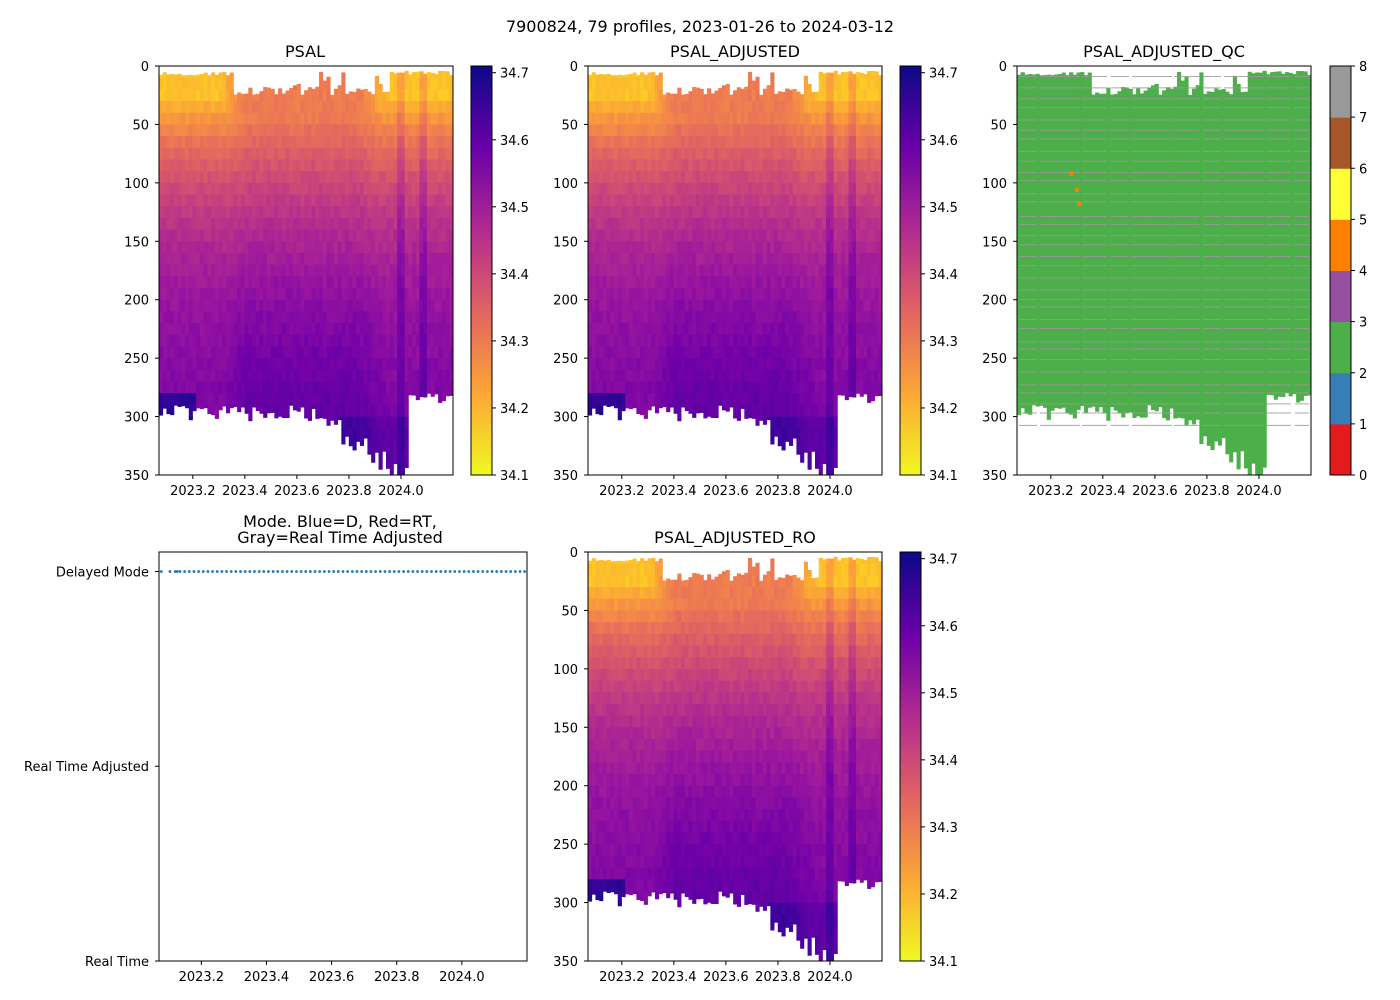  What do you see at coordinates (140, 125) in the screenshot?
I see `y-tick-label: 50` at bounding box center [140, 125].